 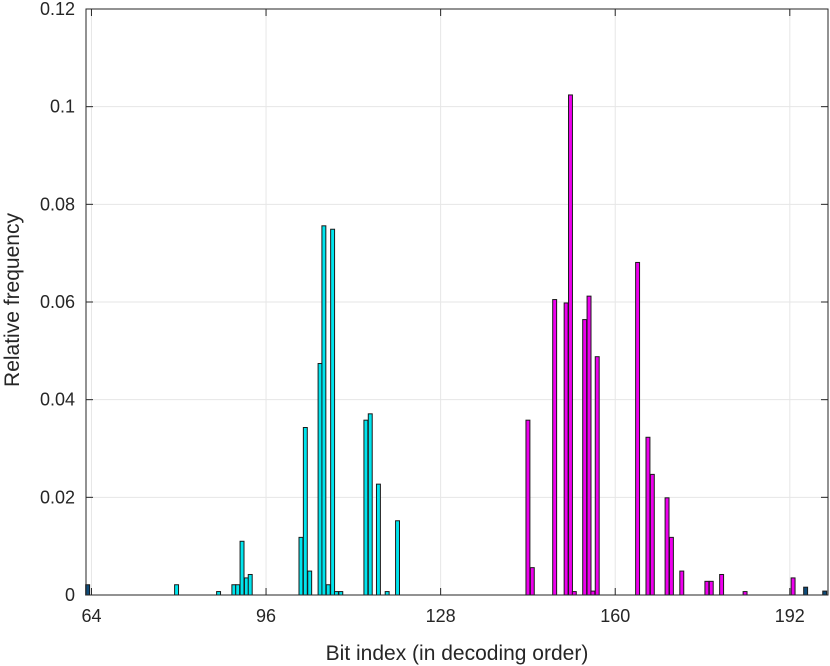 What do you see at coordinates (70, 595) in the screenshot?
I see `y-tick-label-0: 0` at bounding box center [70, 595].